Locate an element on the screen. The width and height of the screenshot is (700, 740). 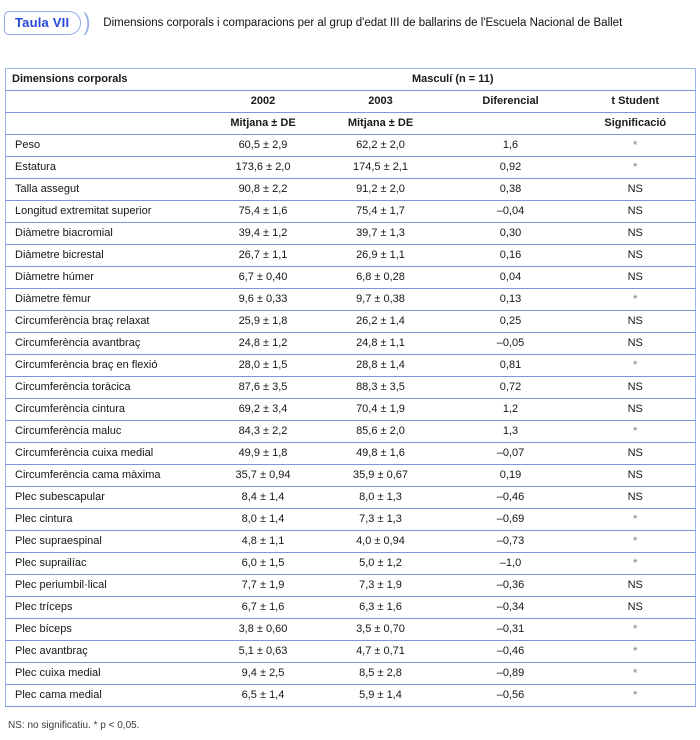
subheader-mean-2002: Mitjana ± DE is located at coordinates (263, 123).